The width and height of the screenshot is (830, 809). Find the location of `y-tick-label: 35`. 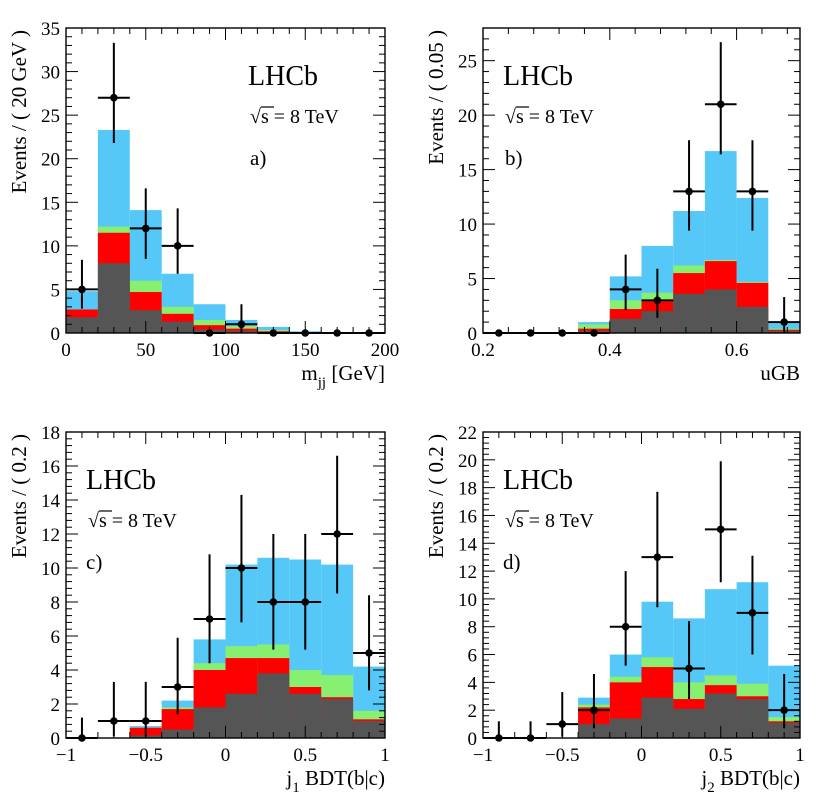

y-tick-label: 35 is located at coordinates (50, 29).